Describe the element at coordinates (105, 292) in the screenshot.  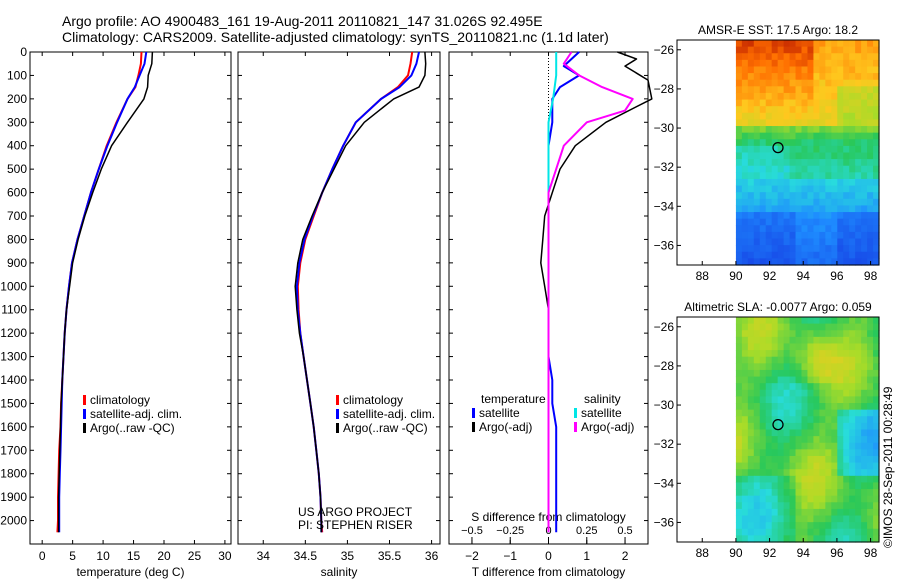
I see `series-line-argo-raw-qc-` at that location.